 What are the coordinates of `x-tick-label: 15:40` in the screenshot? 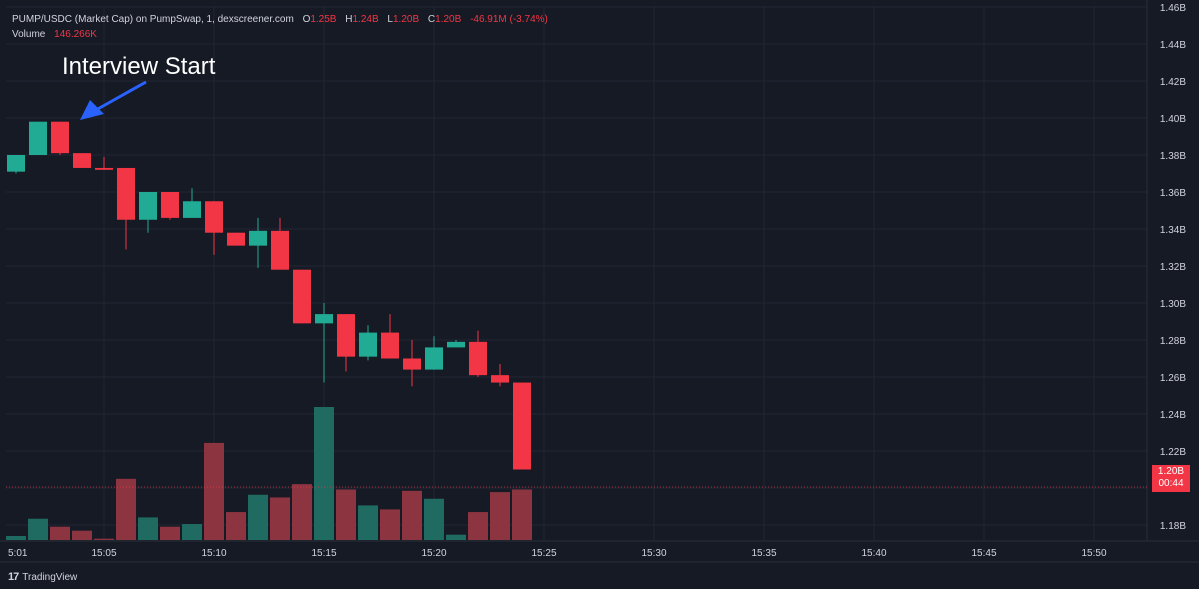 It's located at (873, 553).